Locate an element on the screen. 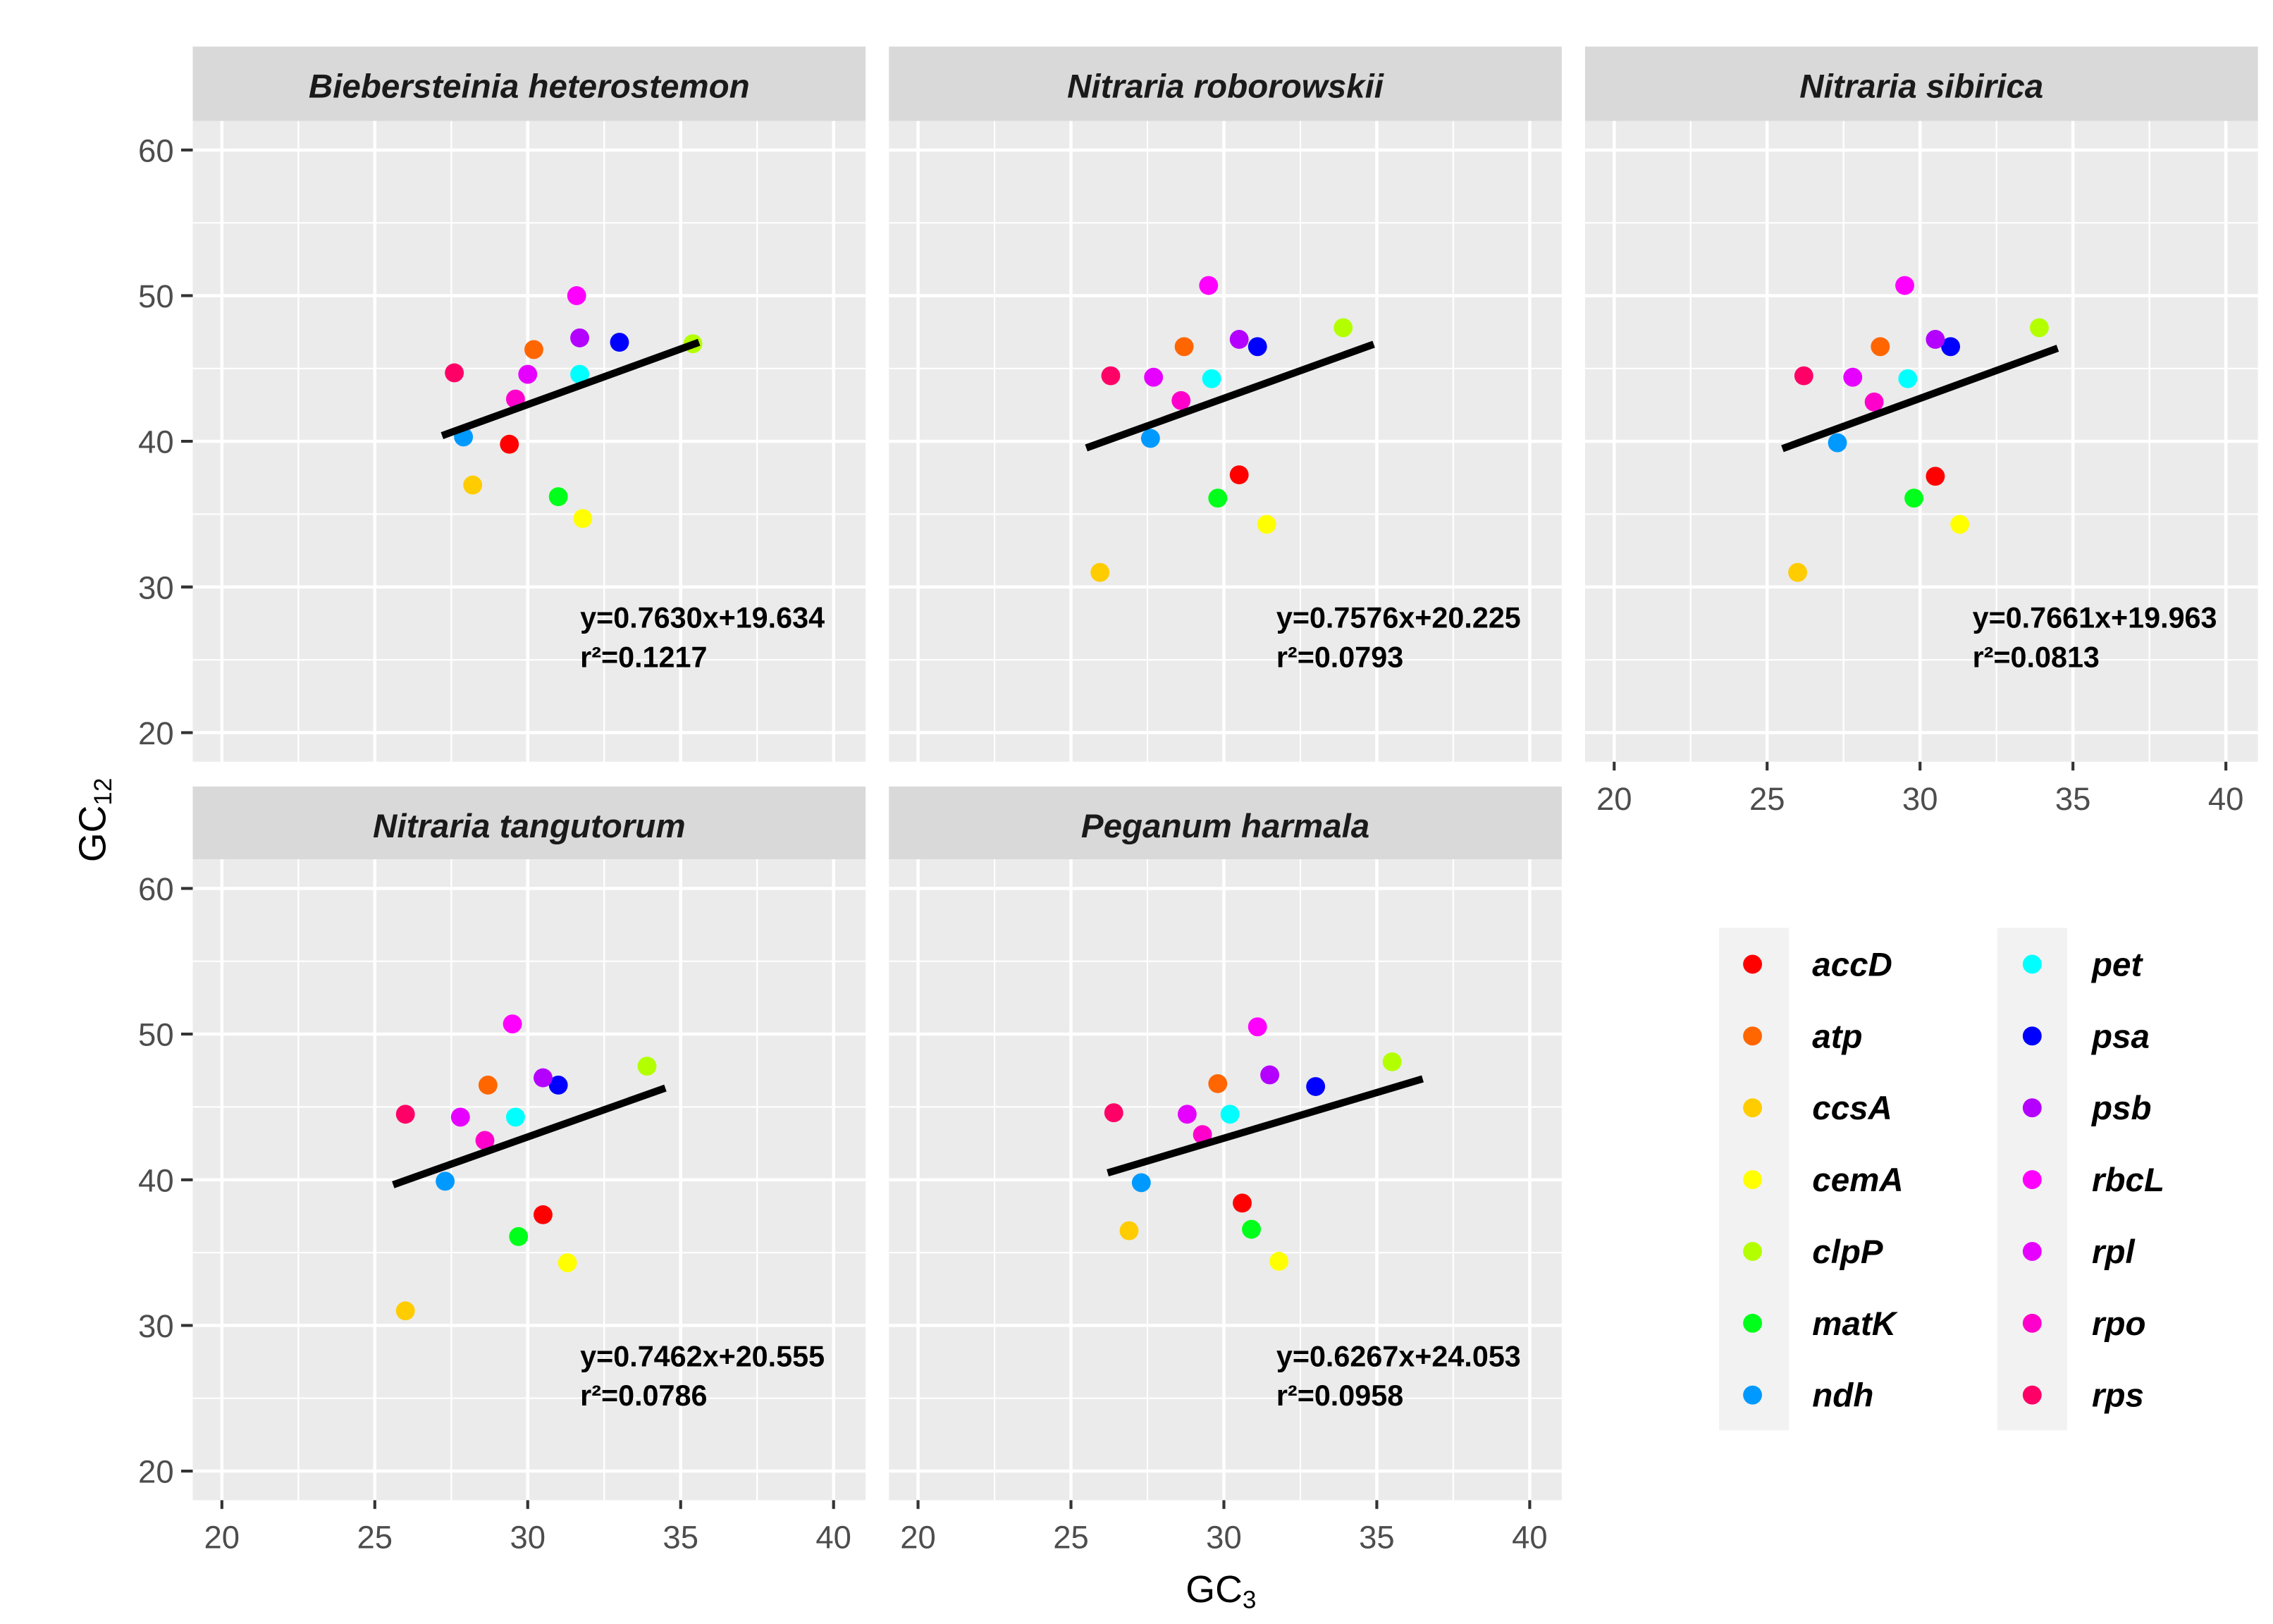  r-squared-label: r²=0.0958 is located at coordinates (1340, 1396).